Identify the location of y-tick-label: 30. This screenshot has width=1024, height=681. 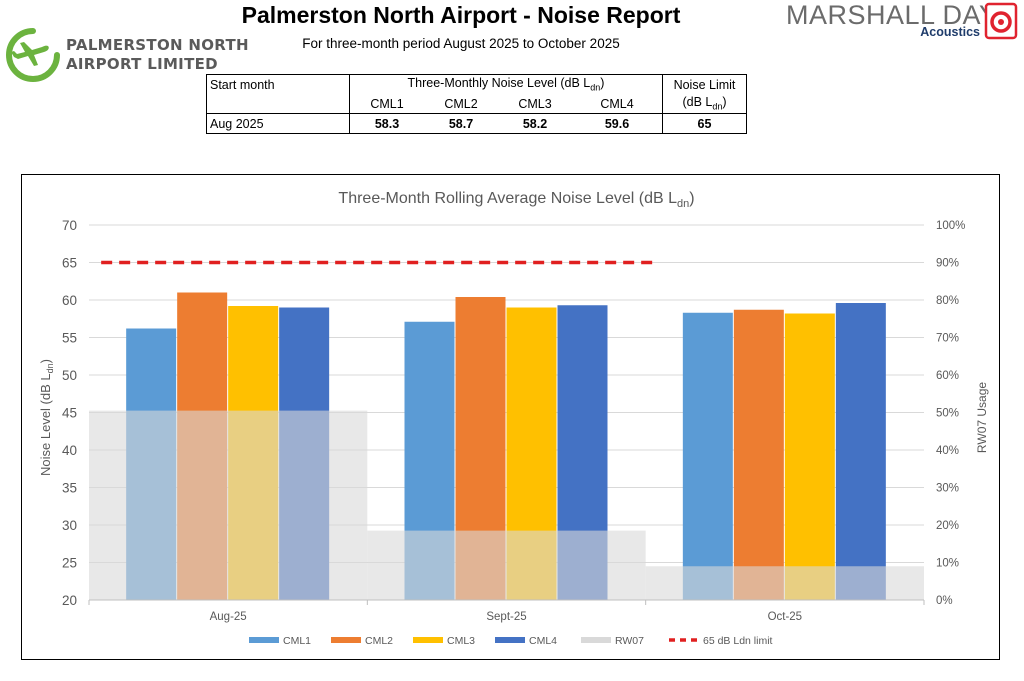
(69, 525).